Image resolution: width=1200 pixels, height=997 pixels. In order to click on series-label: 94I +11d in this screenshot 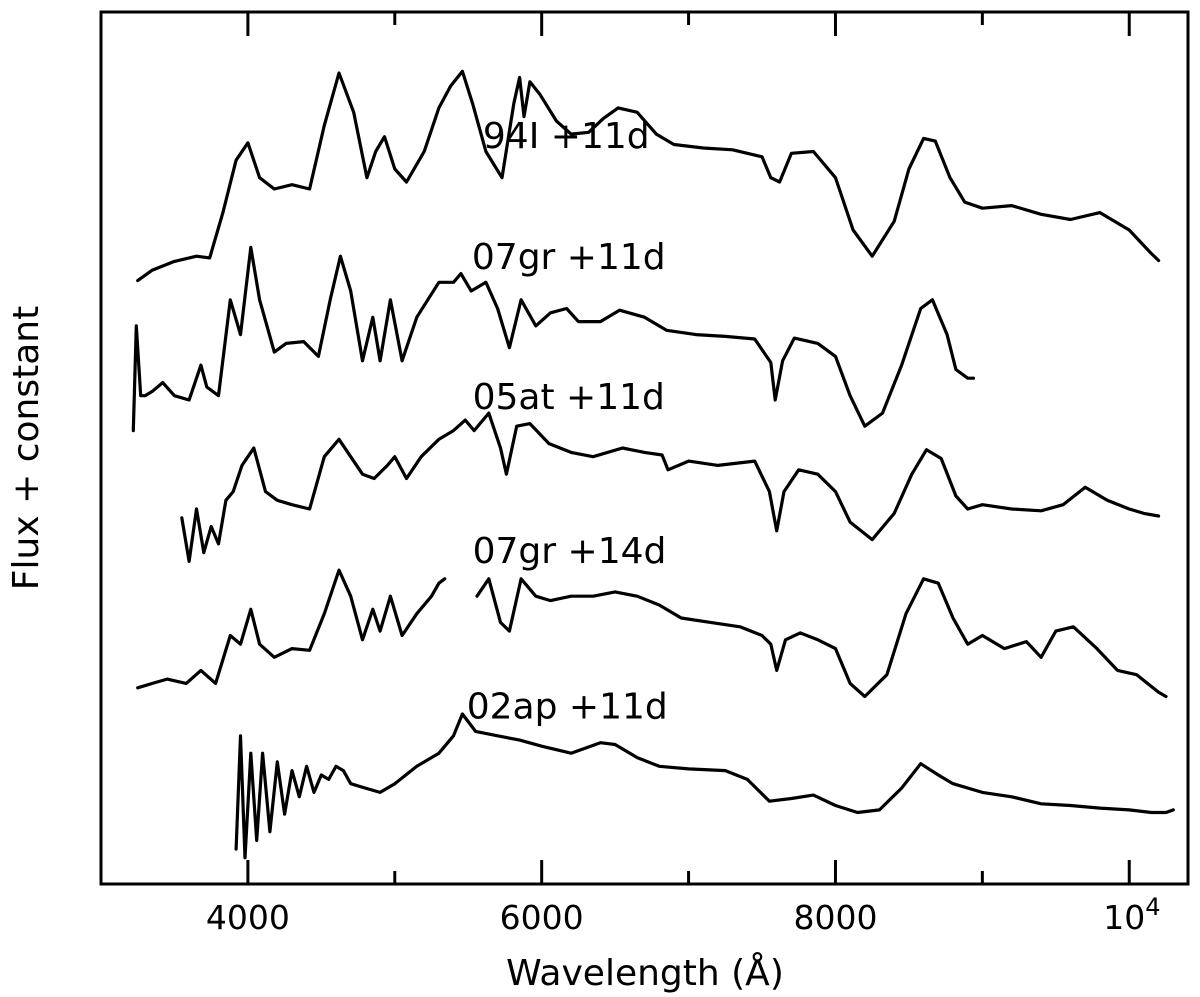, I will do `click(566, 136)`.